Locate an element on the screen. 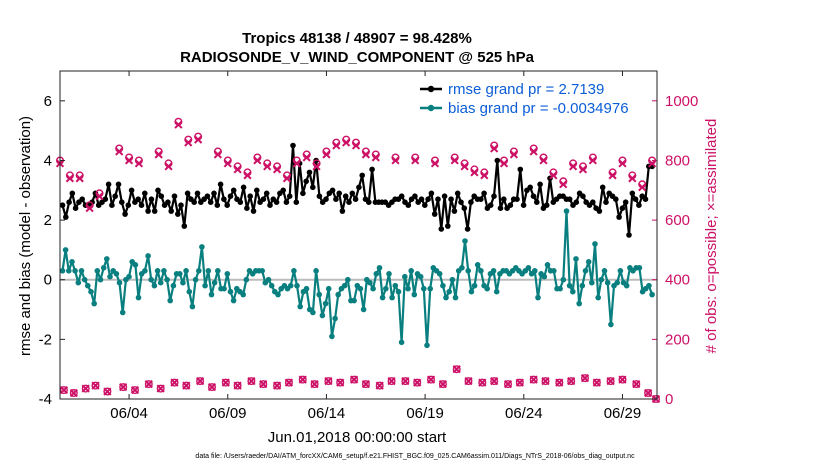 The image size is (830, 470). y-tick-left-label: 6 is located at coordinates (48, 101).